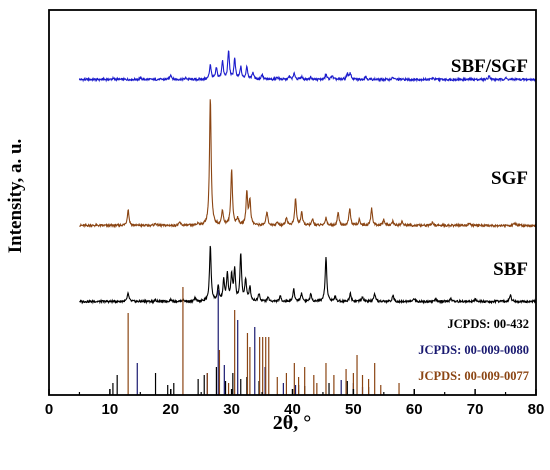 Image resolution: width=550 pixels, height=470 pixels. Describe the element at coordinates (509, 178) in the screenshot. I see `series-label-sgf: SGF` at that location.